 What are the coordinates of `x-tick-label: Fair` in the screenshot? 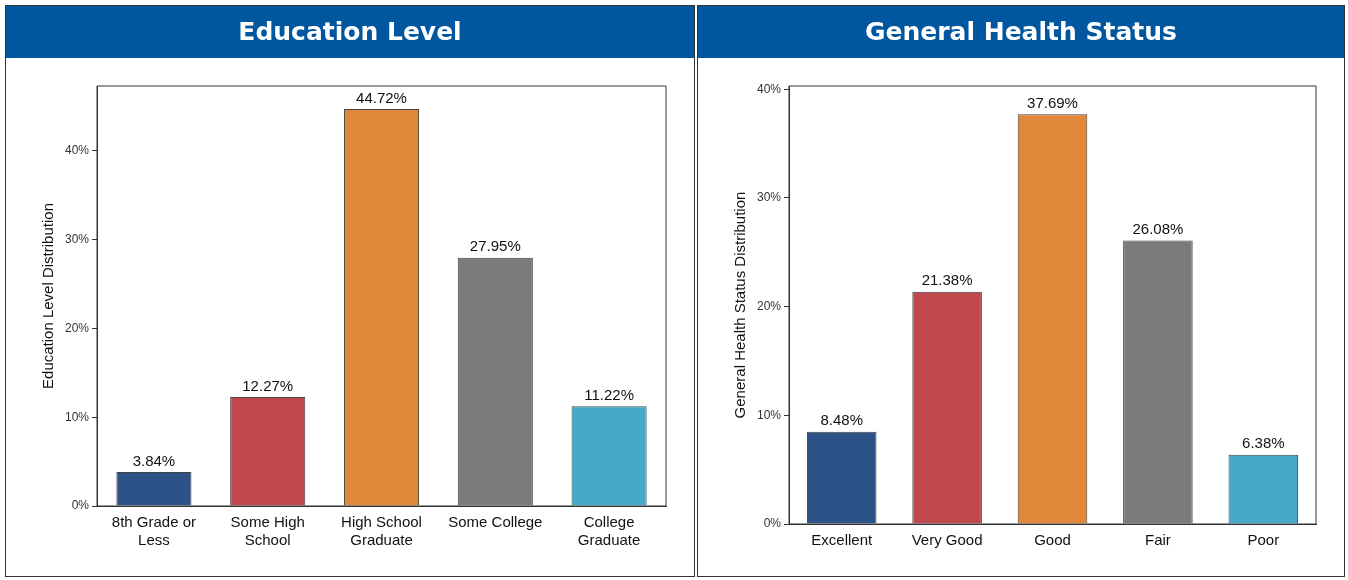 It's located at (1157, 540).